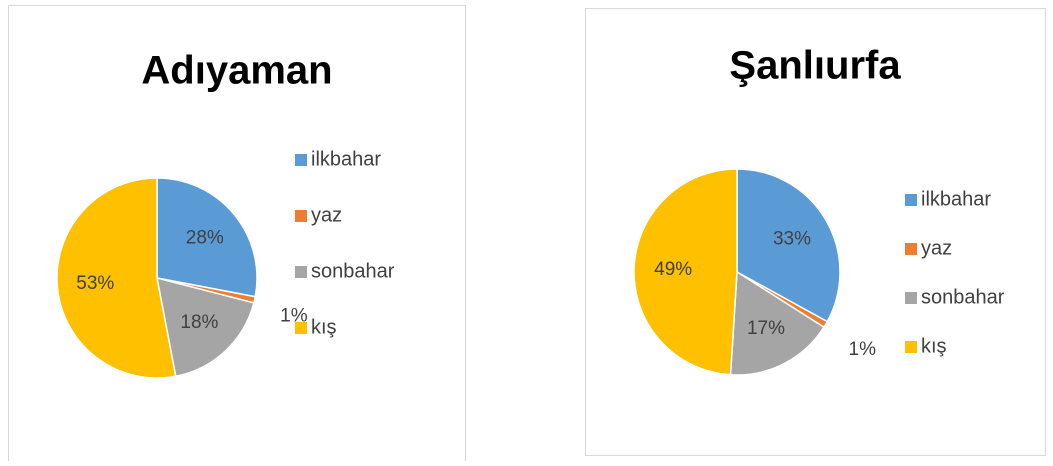 The height and width of the screenshot is (466, 1053). What do you see at coordinates (199, 322) in the screenshot?
I see `data-label: 18%` at bounding box center [199, 322].